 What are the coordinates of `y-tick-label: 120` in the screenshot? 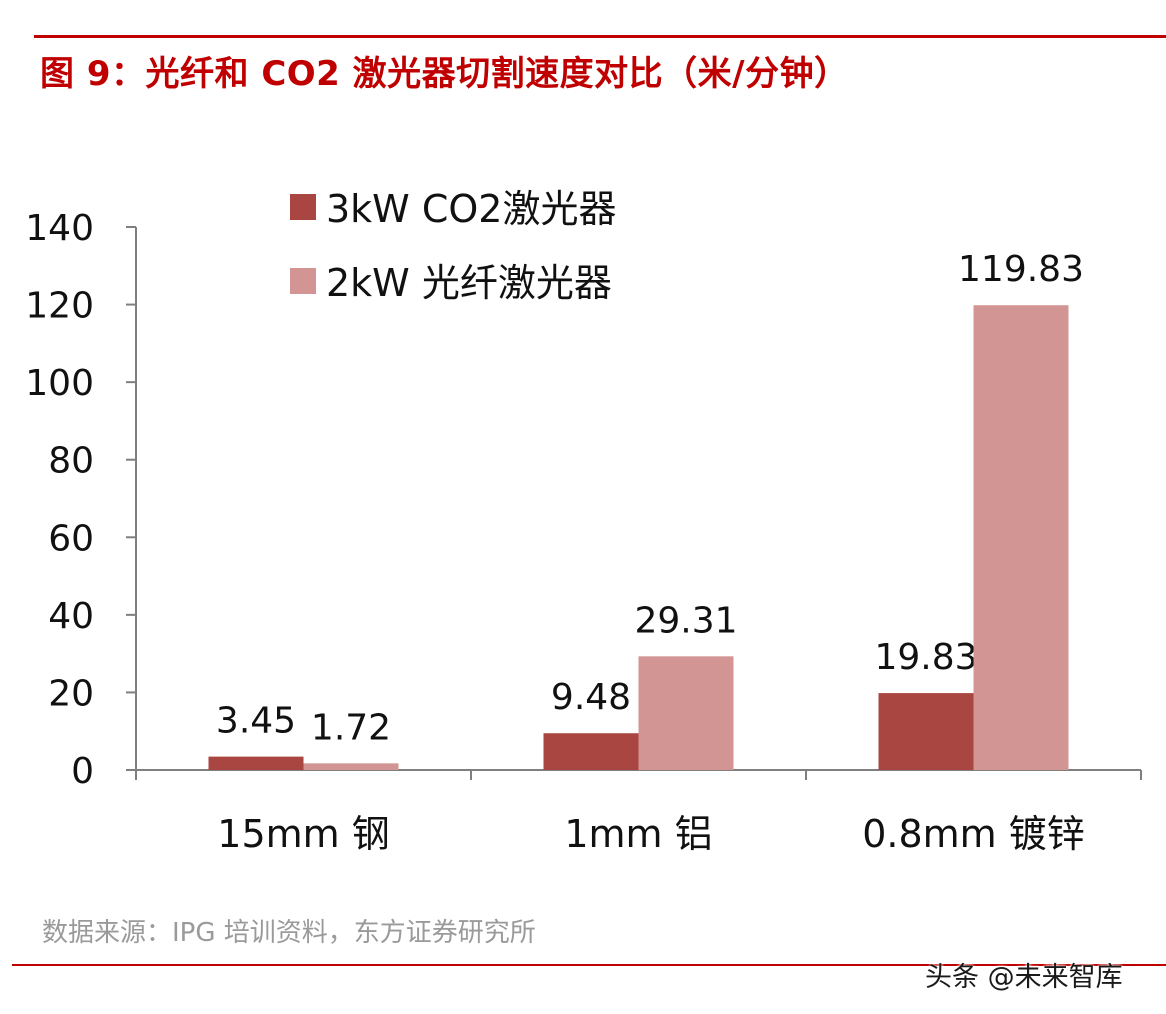 It's located at (59, 306).